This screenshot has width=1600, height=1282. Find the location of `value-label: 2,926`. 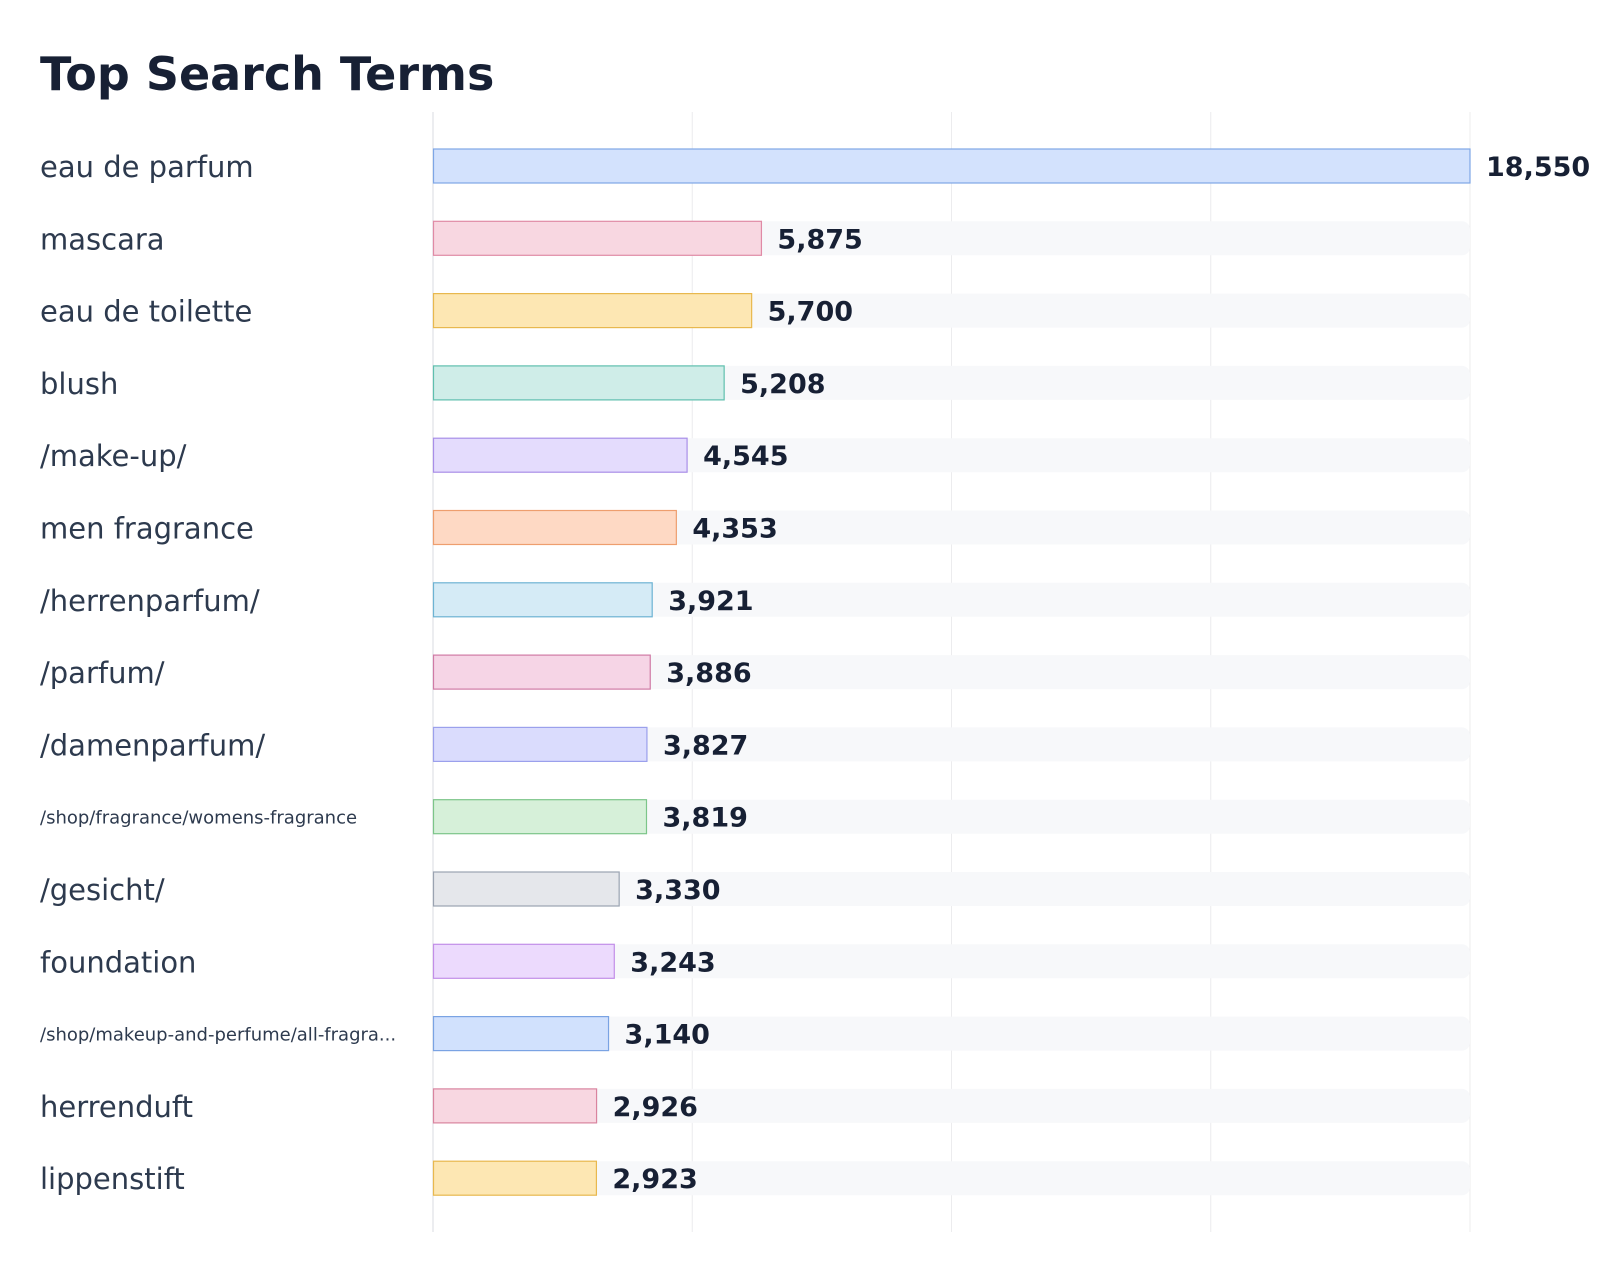

value-label: 2,926 is located at coordinates (655, 1107).